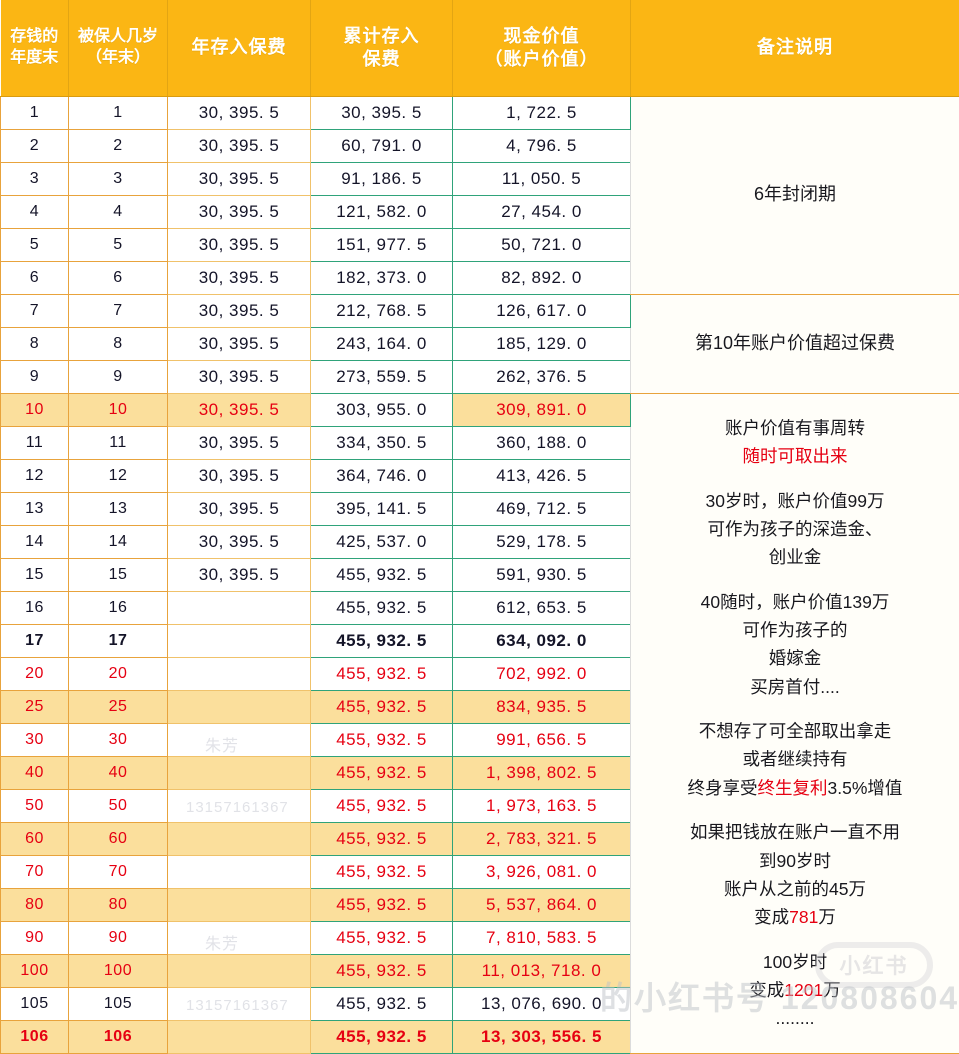 This screenshot has width=959, height=1054. Describe the element at coordinates (34, 839) in the screenshot. I see `cell-year-end: 60` at that location.